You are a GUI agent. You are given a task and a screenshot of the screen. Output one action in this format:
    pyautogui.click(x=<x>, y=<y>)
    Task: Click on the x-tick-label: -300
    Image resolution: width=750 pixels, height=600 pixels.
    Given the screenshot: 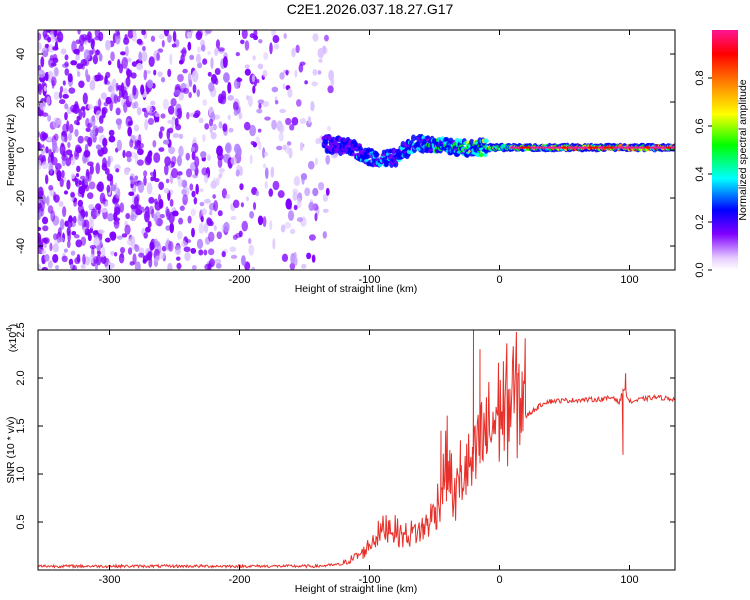 What is the action you would take?
    pyautogui.click(x=109, y=280)
    